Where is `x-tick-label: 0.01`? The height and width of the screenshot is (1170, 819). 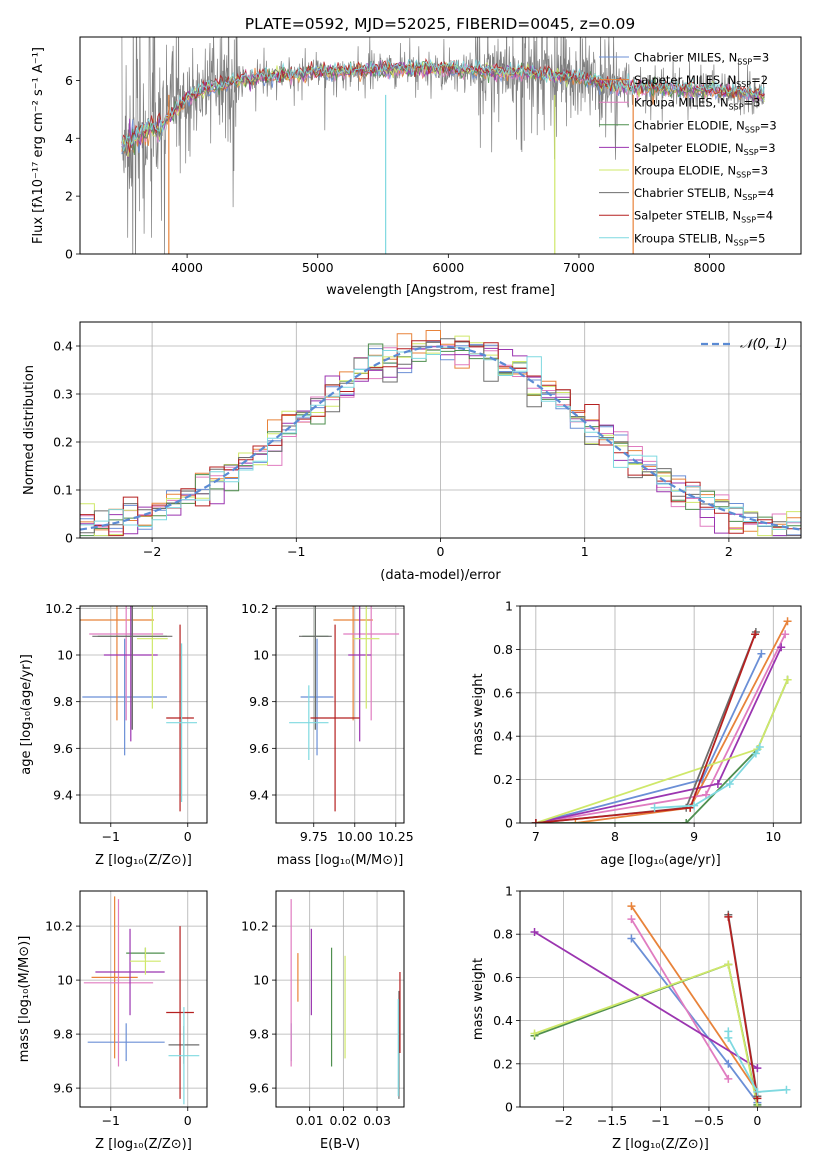
x-tick-label: 0.01 is located at coordinates (310, 1120).